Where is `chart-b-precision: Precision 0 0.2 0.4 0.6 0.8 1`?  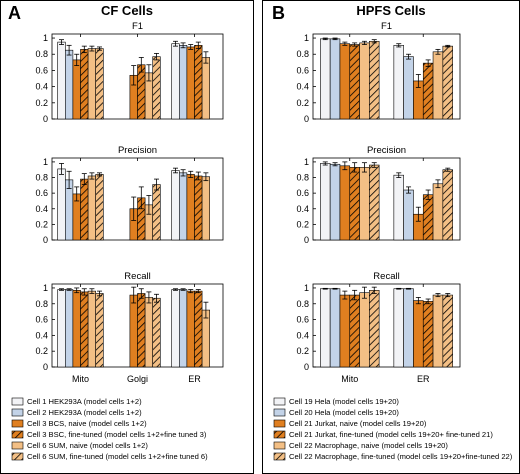 chart-b-precision: Precision 0 0.2 0.4 0.6 0.8 1 is located at coordinates (378, 195).